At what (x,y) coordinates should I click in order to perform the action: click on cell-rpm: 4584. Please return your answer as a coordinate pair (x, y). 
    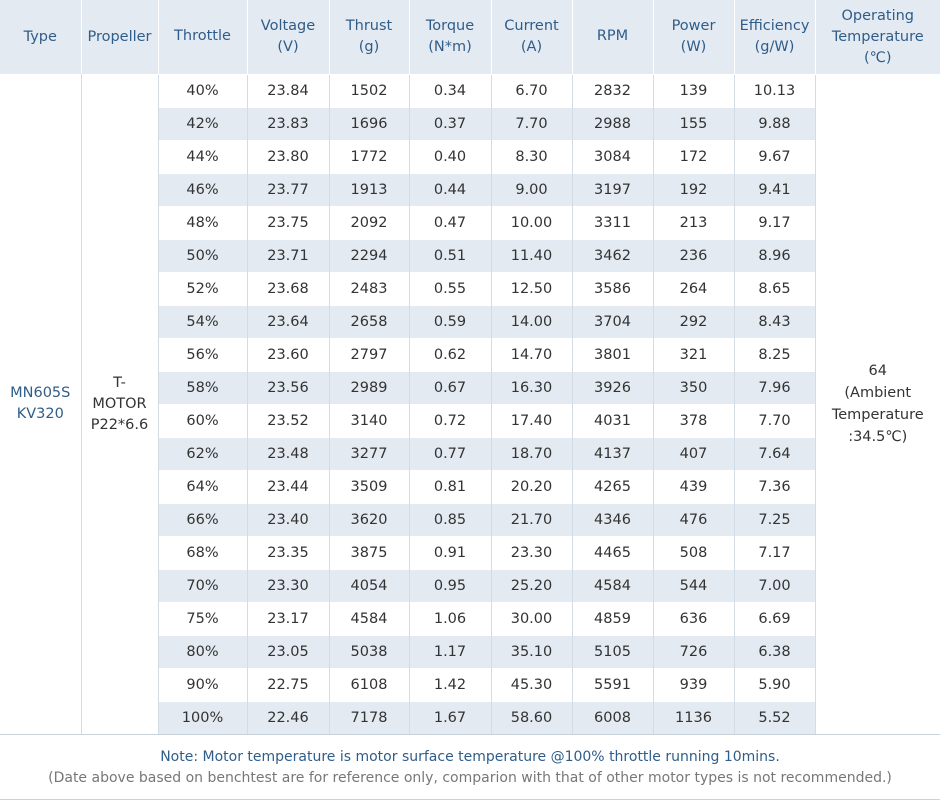
    Looking at the image, I should click on (612, 585).